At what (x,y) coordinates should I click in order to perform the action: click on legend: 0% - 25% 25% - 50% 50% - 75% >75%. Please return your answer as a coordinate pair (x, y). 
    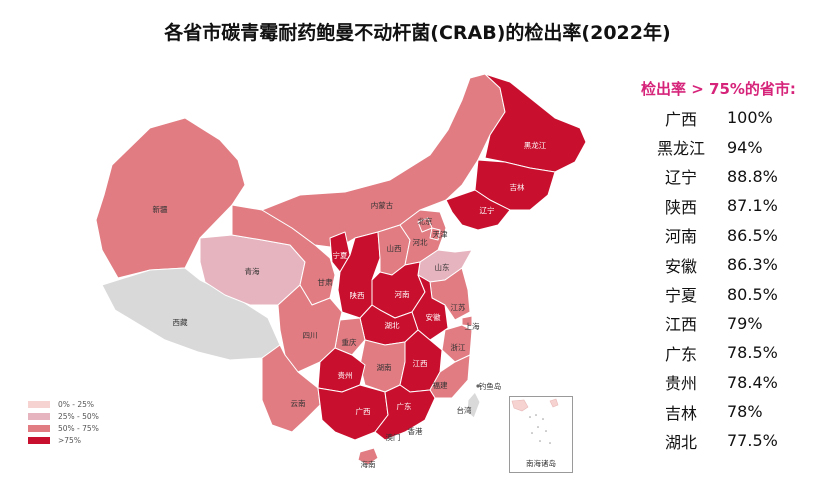
    Looking at the image, I should click on (63, 422).